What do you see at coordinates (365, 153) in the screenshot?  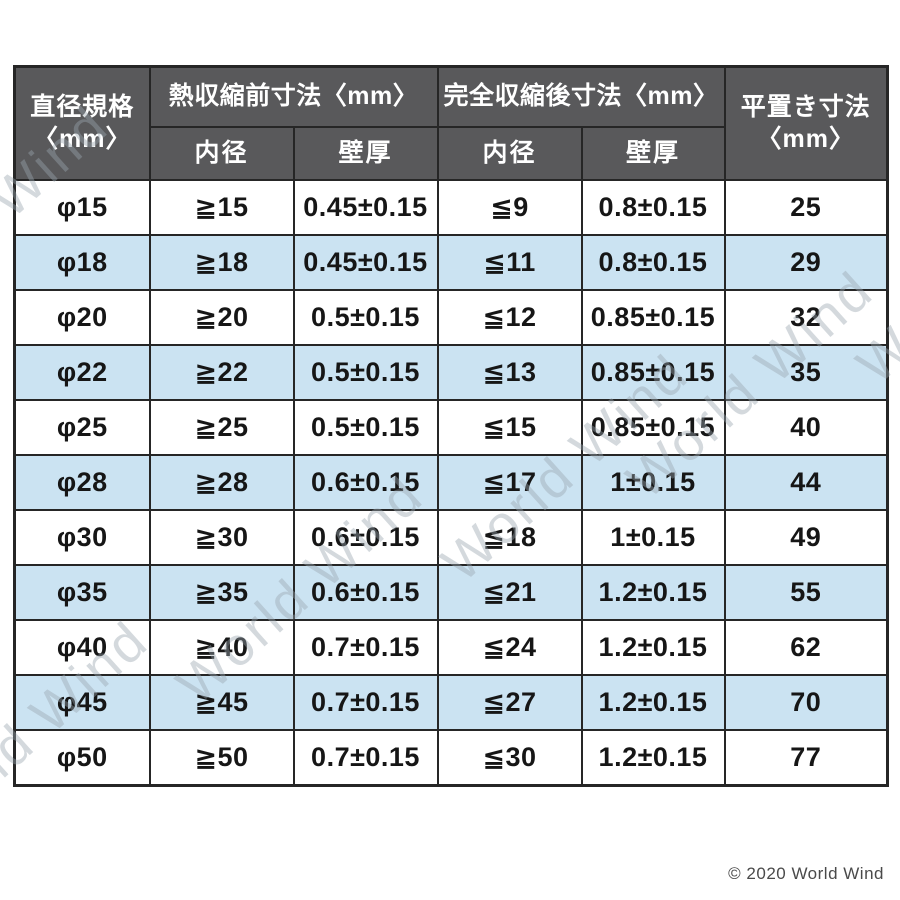 I see `header-before-wall-thickness: 壁厚` at bounding box center [365, 153].